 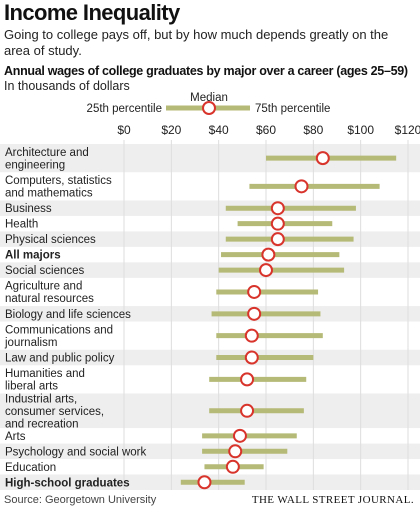 I want to click on row-label: natural resources, so click(x=49, y=299).